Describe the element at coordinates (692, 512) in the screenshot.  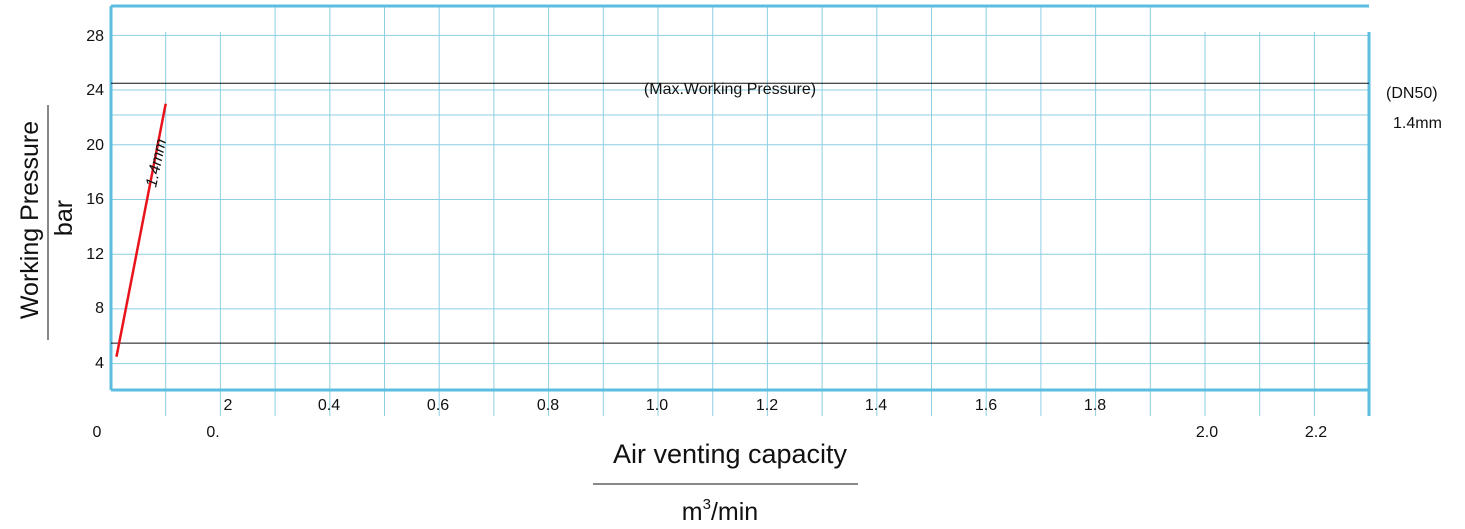
I see `x-axis-unit-base: m` at that location.